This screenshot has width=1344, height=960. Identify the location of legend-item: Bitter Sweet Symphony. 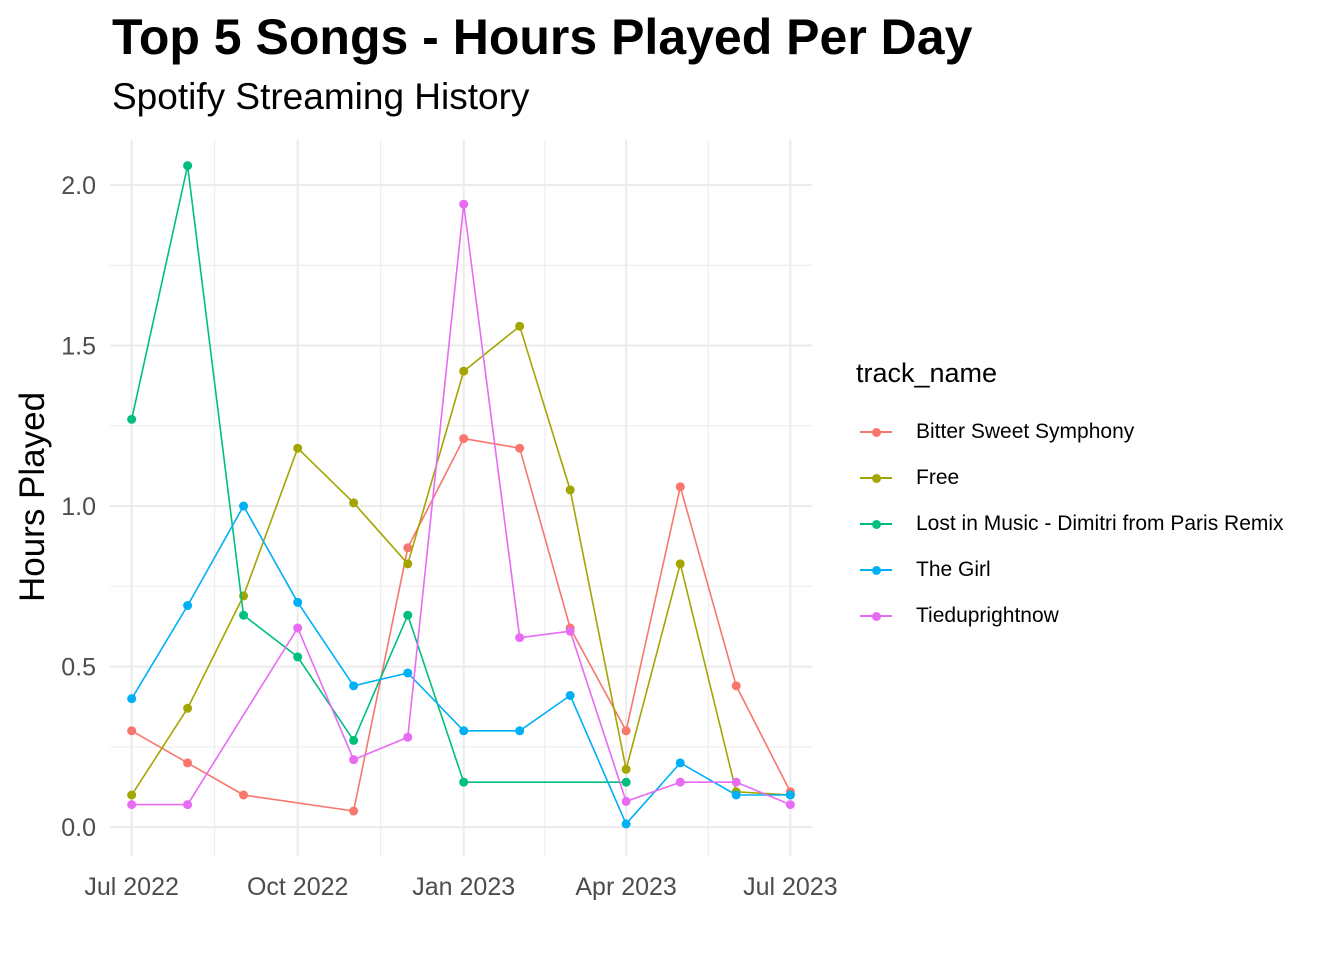
(1070, 432).